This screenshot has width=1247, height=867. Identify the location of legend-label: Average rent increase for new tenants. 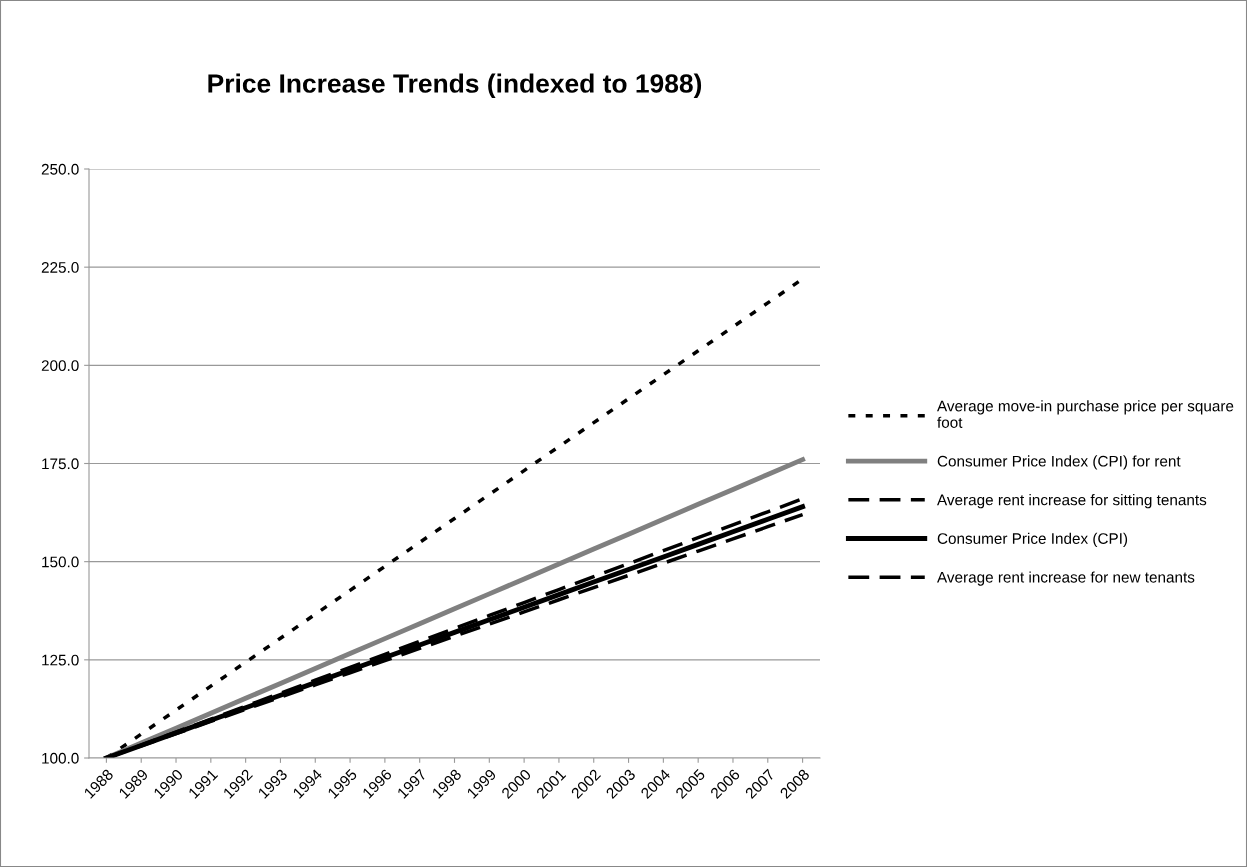
(1066, 578).